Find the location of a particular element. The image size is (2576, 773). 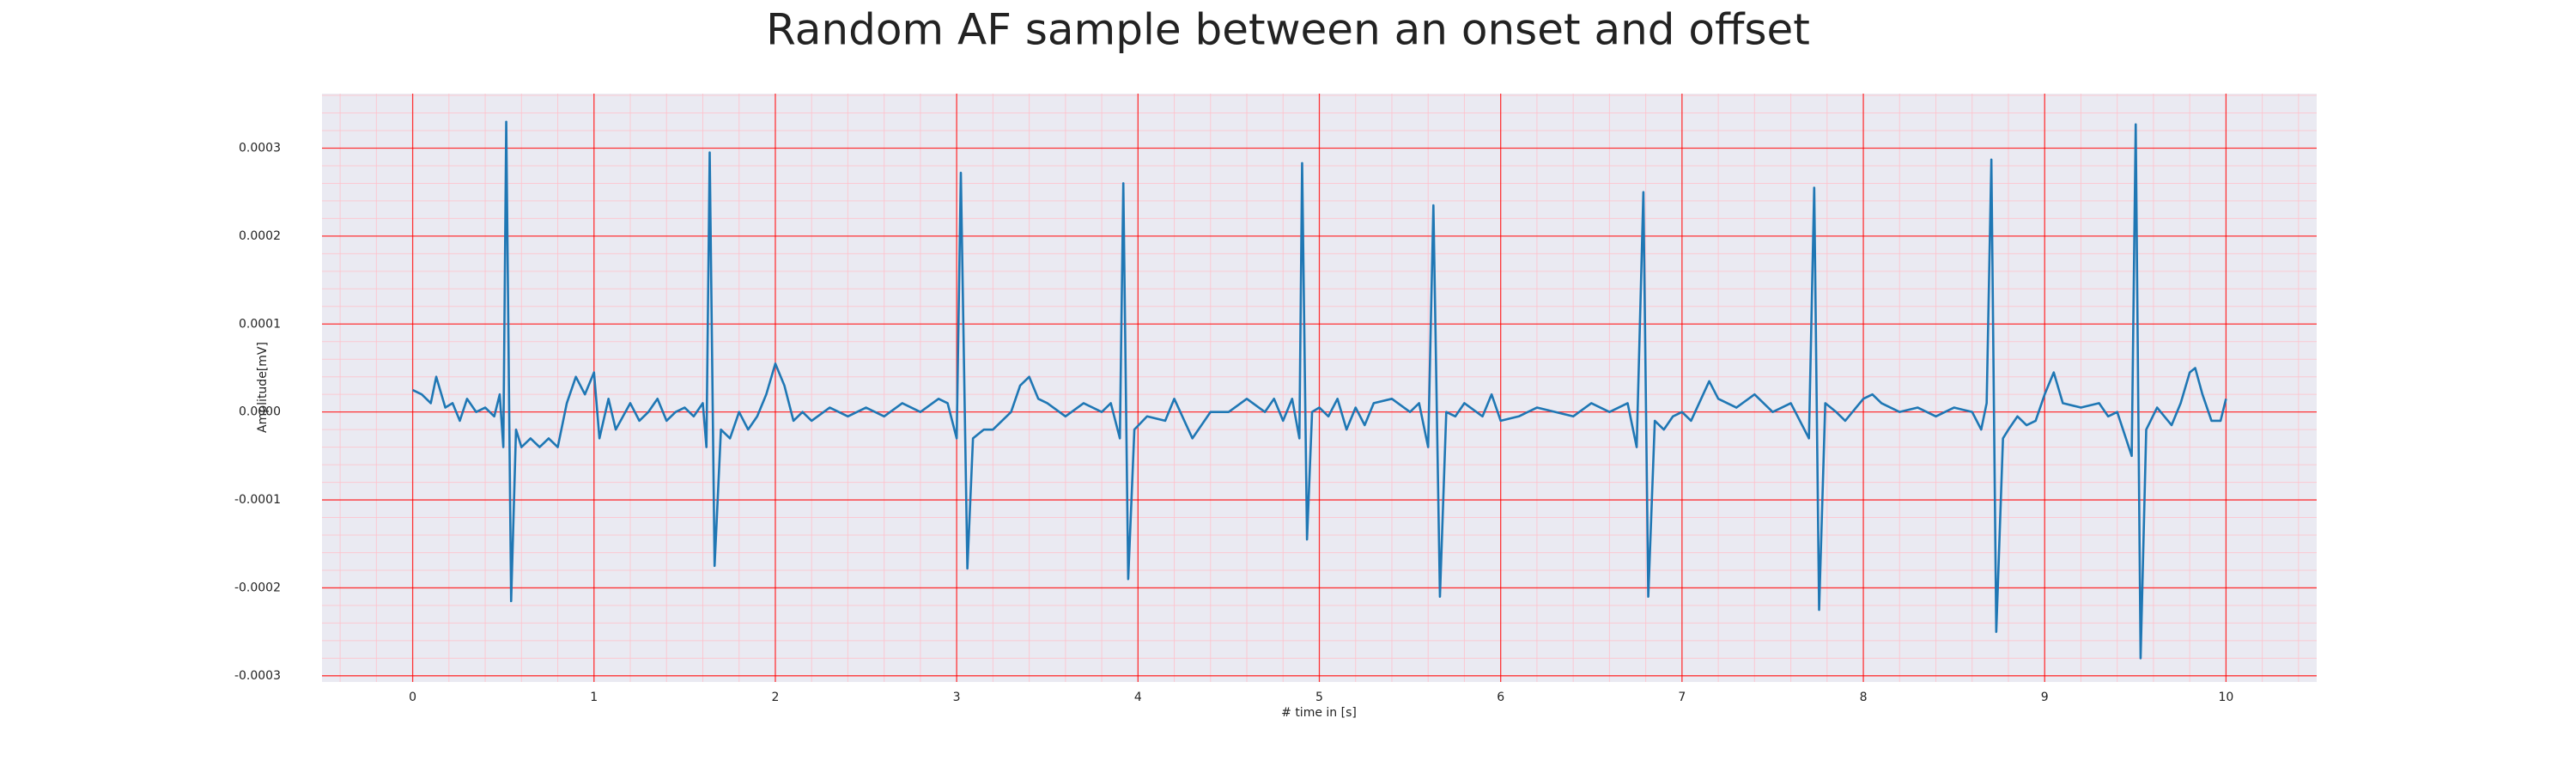

x-tick-label: 3 is located at coordinates (957, 697).